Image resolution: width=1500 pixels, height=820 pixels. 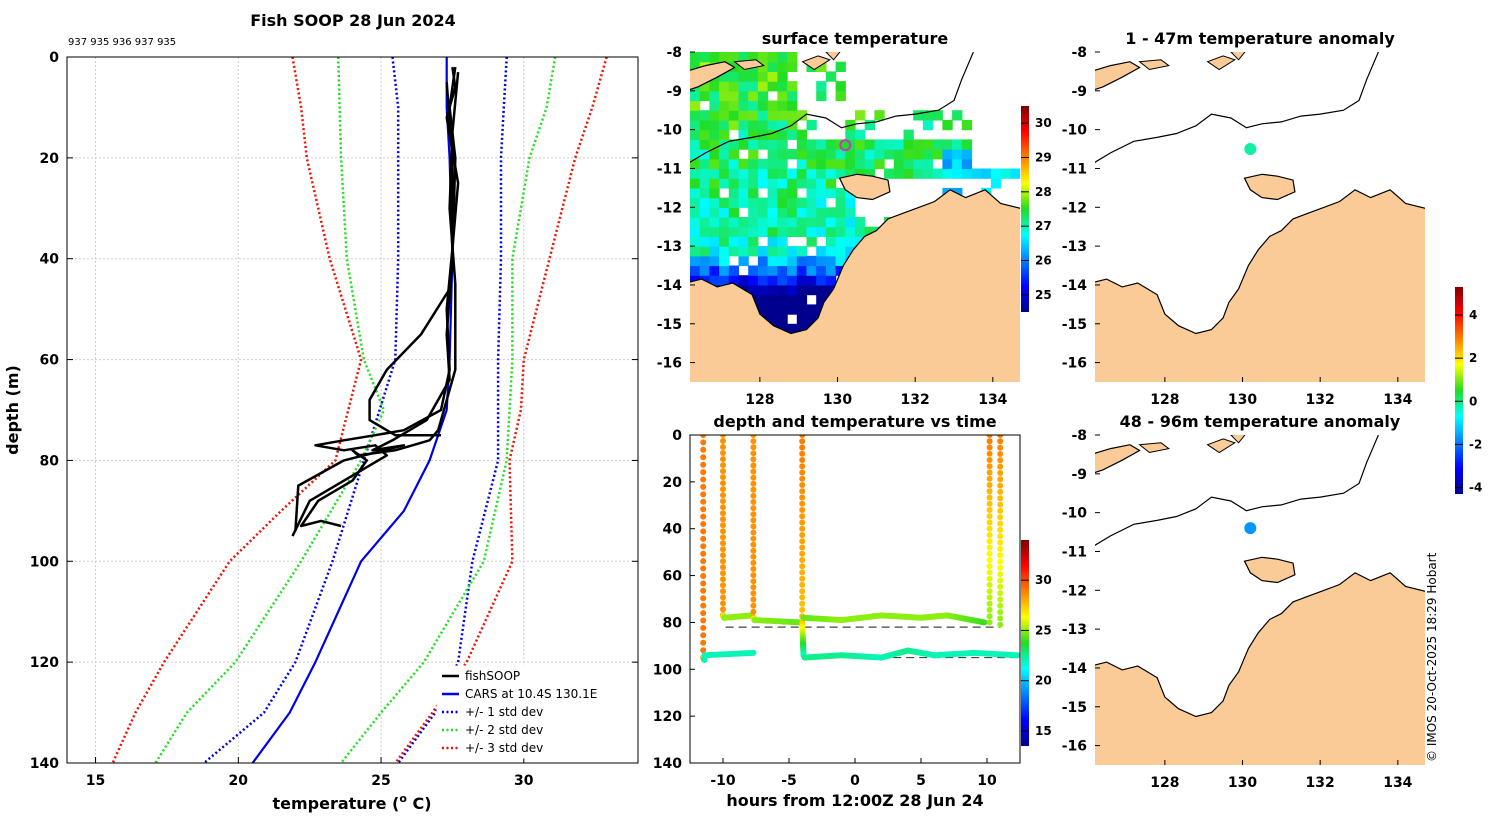 I want to click on profile-subtitle: 937 935 936 937 935, so click(x=122, y=42).